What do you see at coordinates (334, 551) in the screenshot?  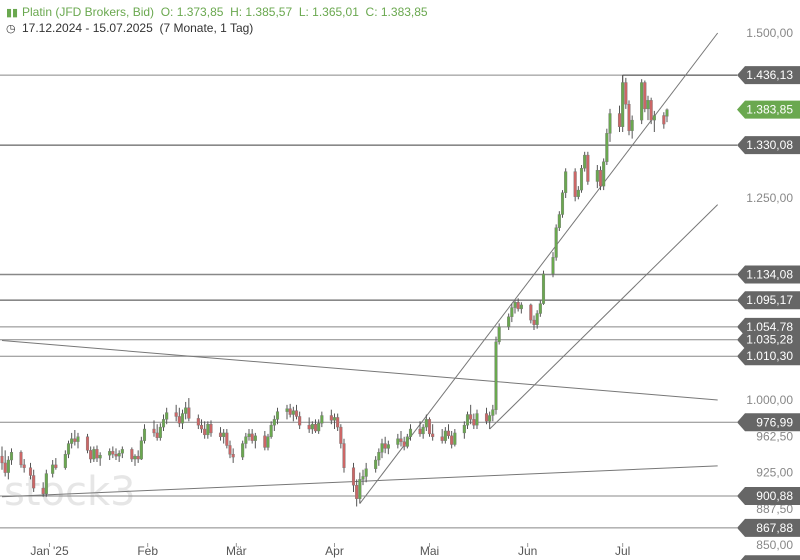 I see `x-tick-label: Apr` at bounding box center [334, 551].